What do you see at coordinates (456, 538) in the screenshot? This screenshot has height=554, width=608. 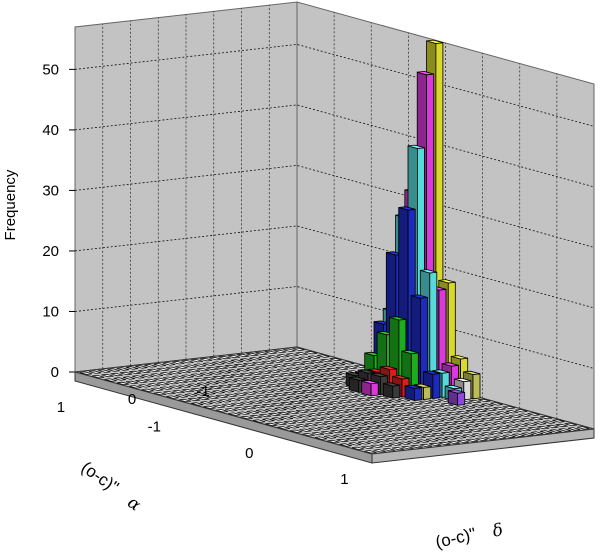 I see `z-axis-title-text: (o-c)"` at bounding box center [456, 538].